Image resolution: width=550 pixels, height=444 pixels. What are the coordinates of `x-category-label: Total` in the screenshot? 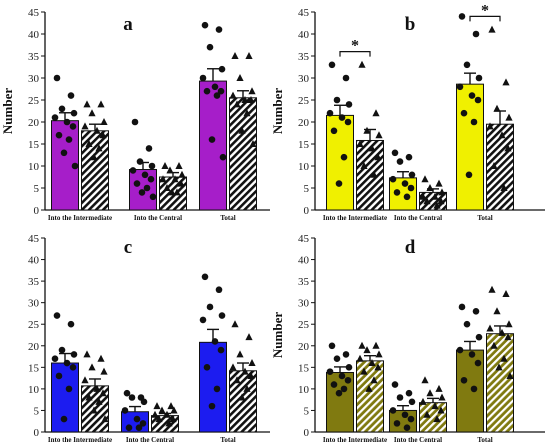 It's located at (227, 440).